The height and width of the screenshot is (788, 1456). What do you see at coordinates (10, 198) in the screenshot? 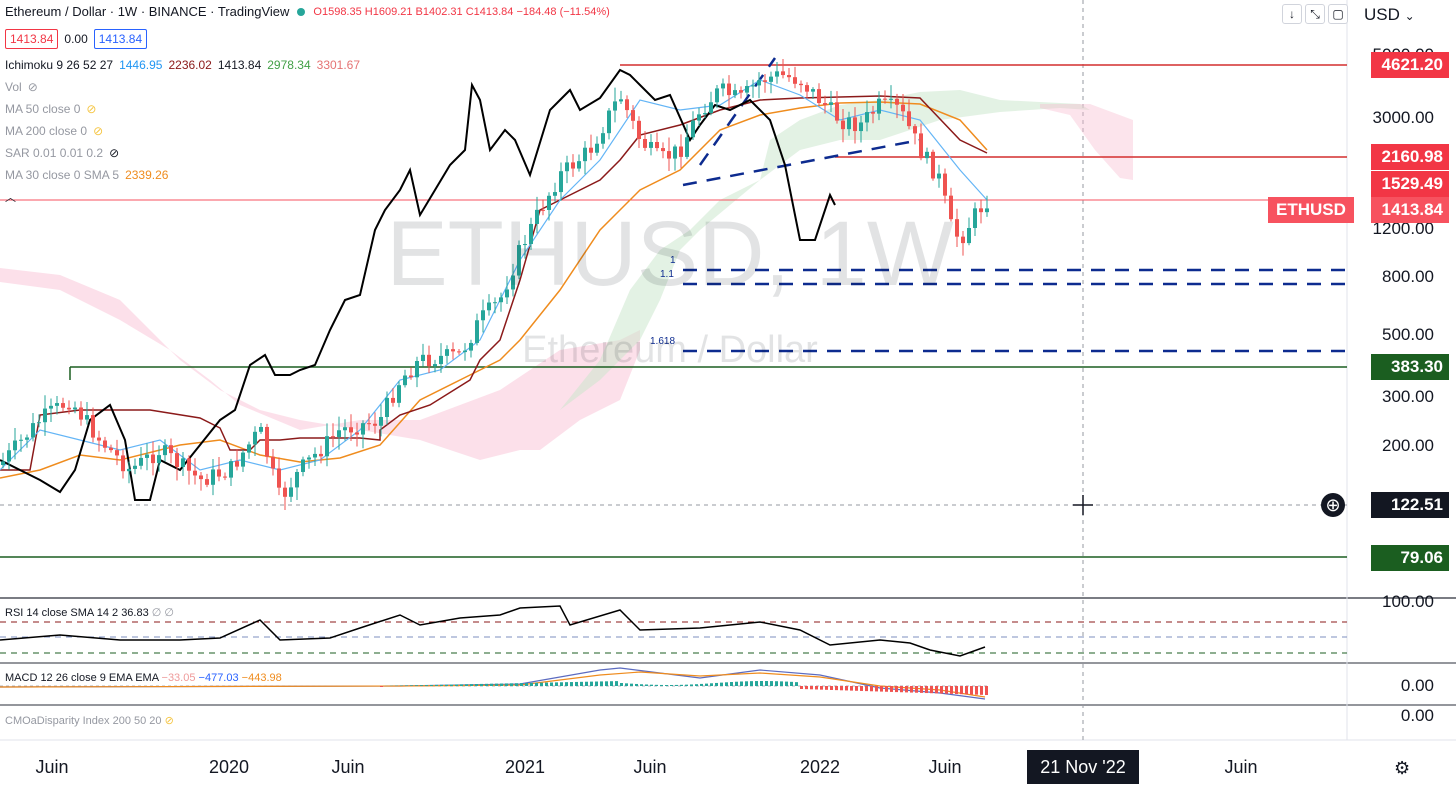
I see `collapse-legend-icon: ︿` at bounding box center [10, 198].